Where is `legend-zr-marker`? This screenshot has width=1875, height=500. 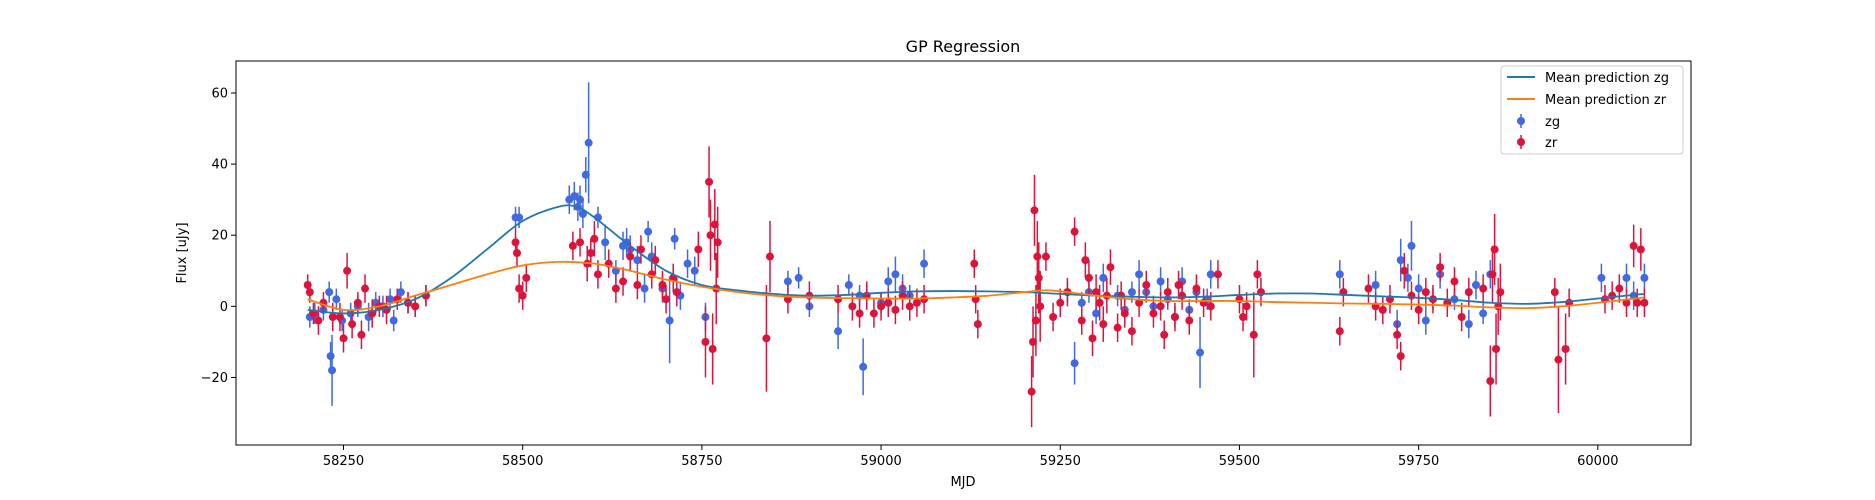
legend-zr-marker is located at coordinates (1521, 142).